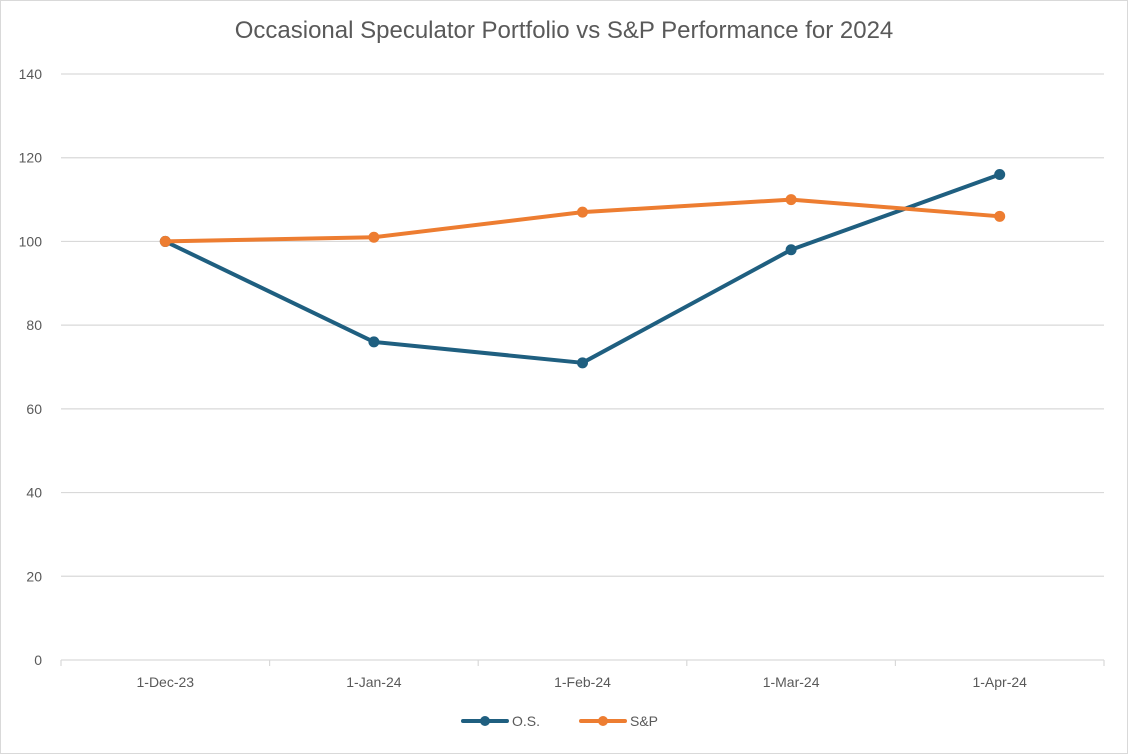 The height and width of the screenshot is (754, 1128). What do you see at coordinates (526, 721) in the screenshot?
I see `legend-label: O.S.` at bounding box center [526, 721].